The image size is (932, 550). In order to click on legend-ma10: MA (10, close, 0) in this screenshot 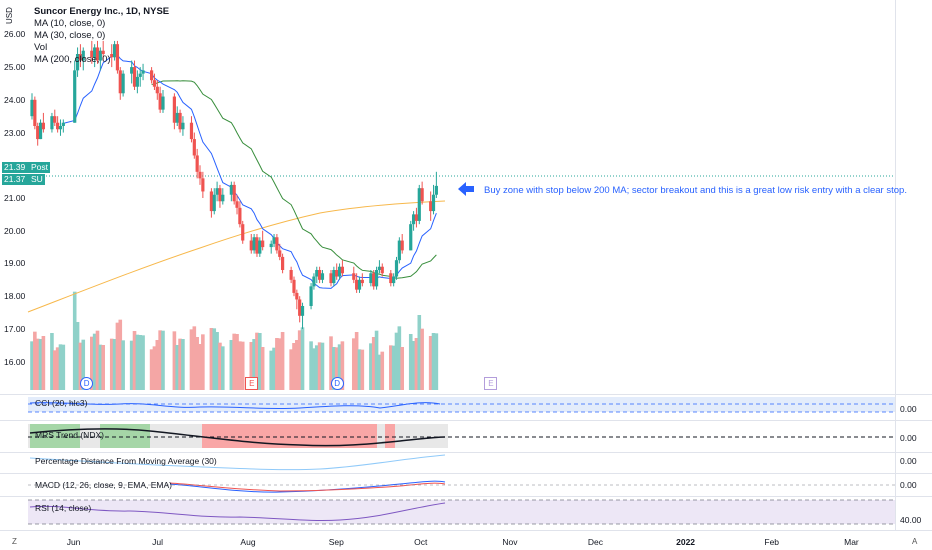, I will do `click(70, 23)`.